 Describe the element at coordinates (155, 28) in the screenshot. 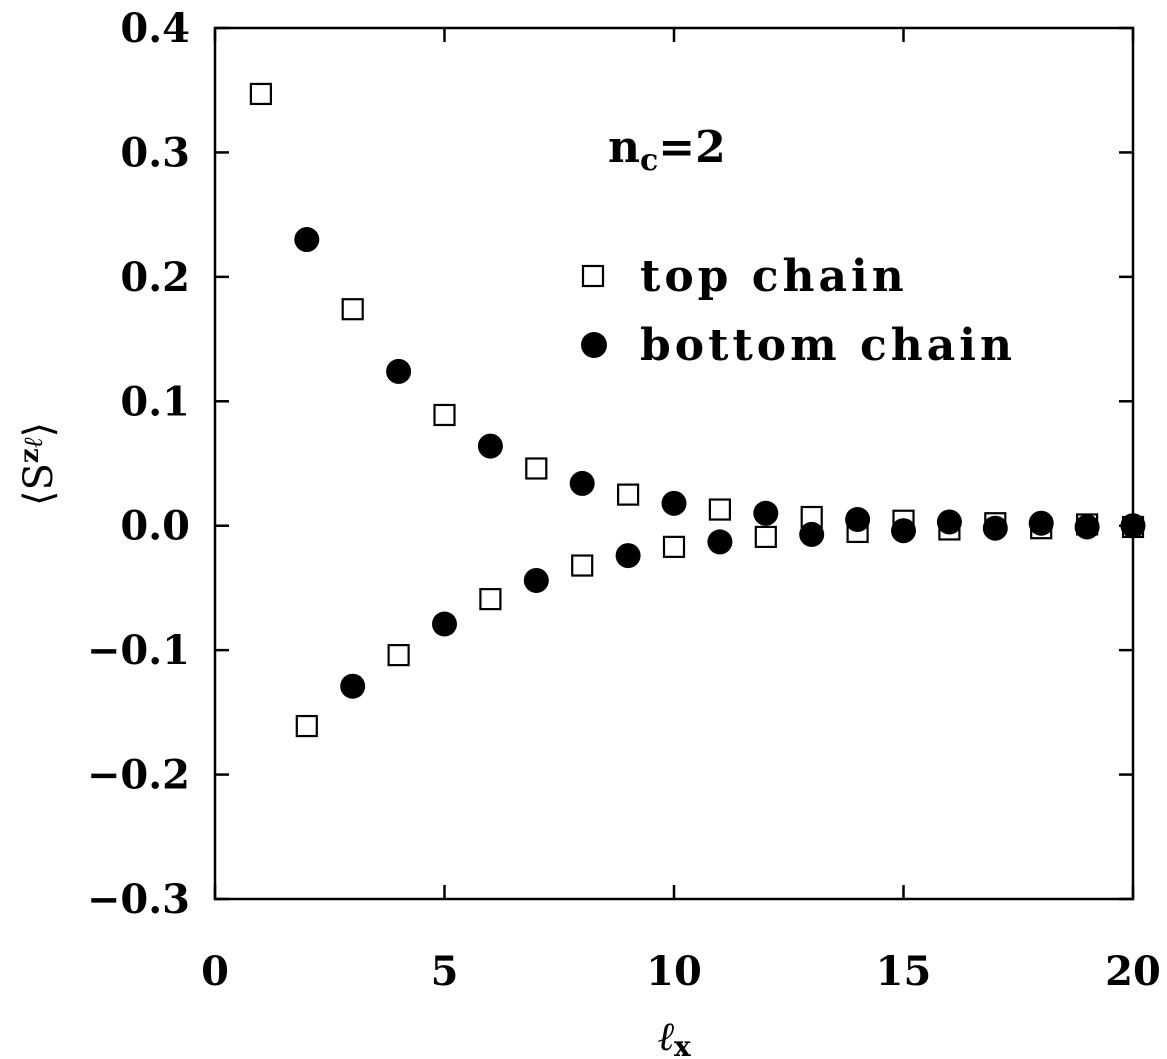

I see `y-tick-label: 0.4` at that location.